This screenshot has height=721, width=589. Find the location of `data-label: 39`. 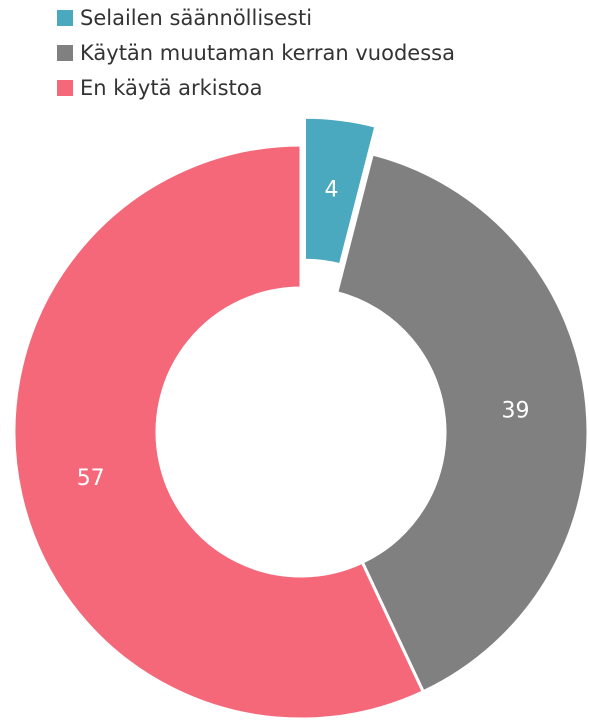

data-label: 39 is located at coordinates (516, 411).